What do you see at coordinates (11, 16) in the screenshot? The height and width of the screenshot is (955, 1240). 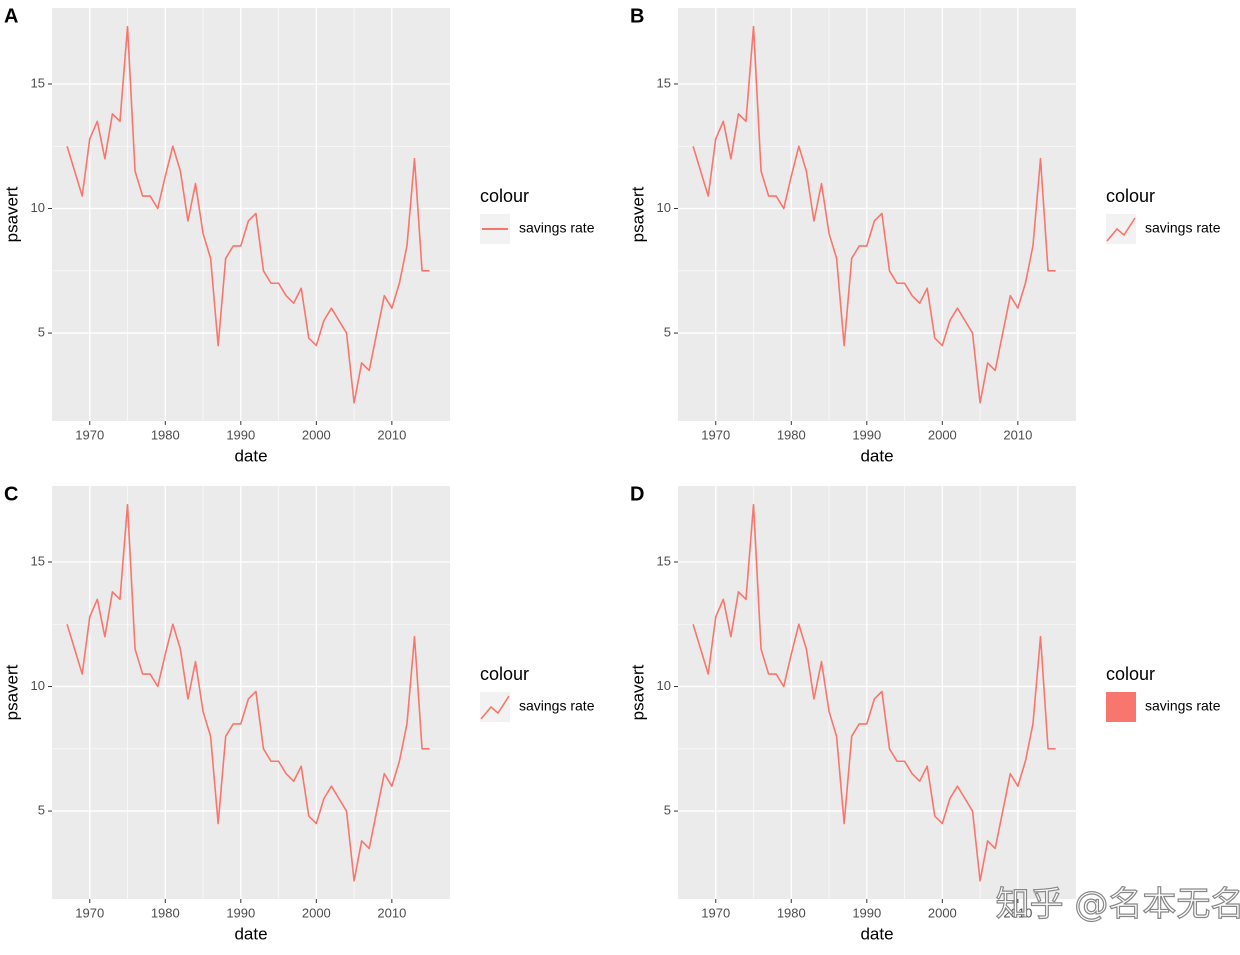 I see `panel-tag: A` at bounding box center [11, 16].